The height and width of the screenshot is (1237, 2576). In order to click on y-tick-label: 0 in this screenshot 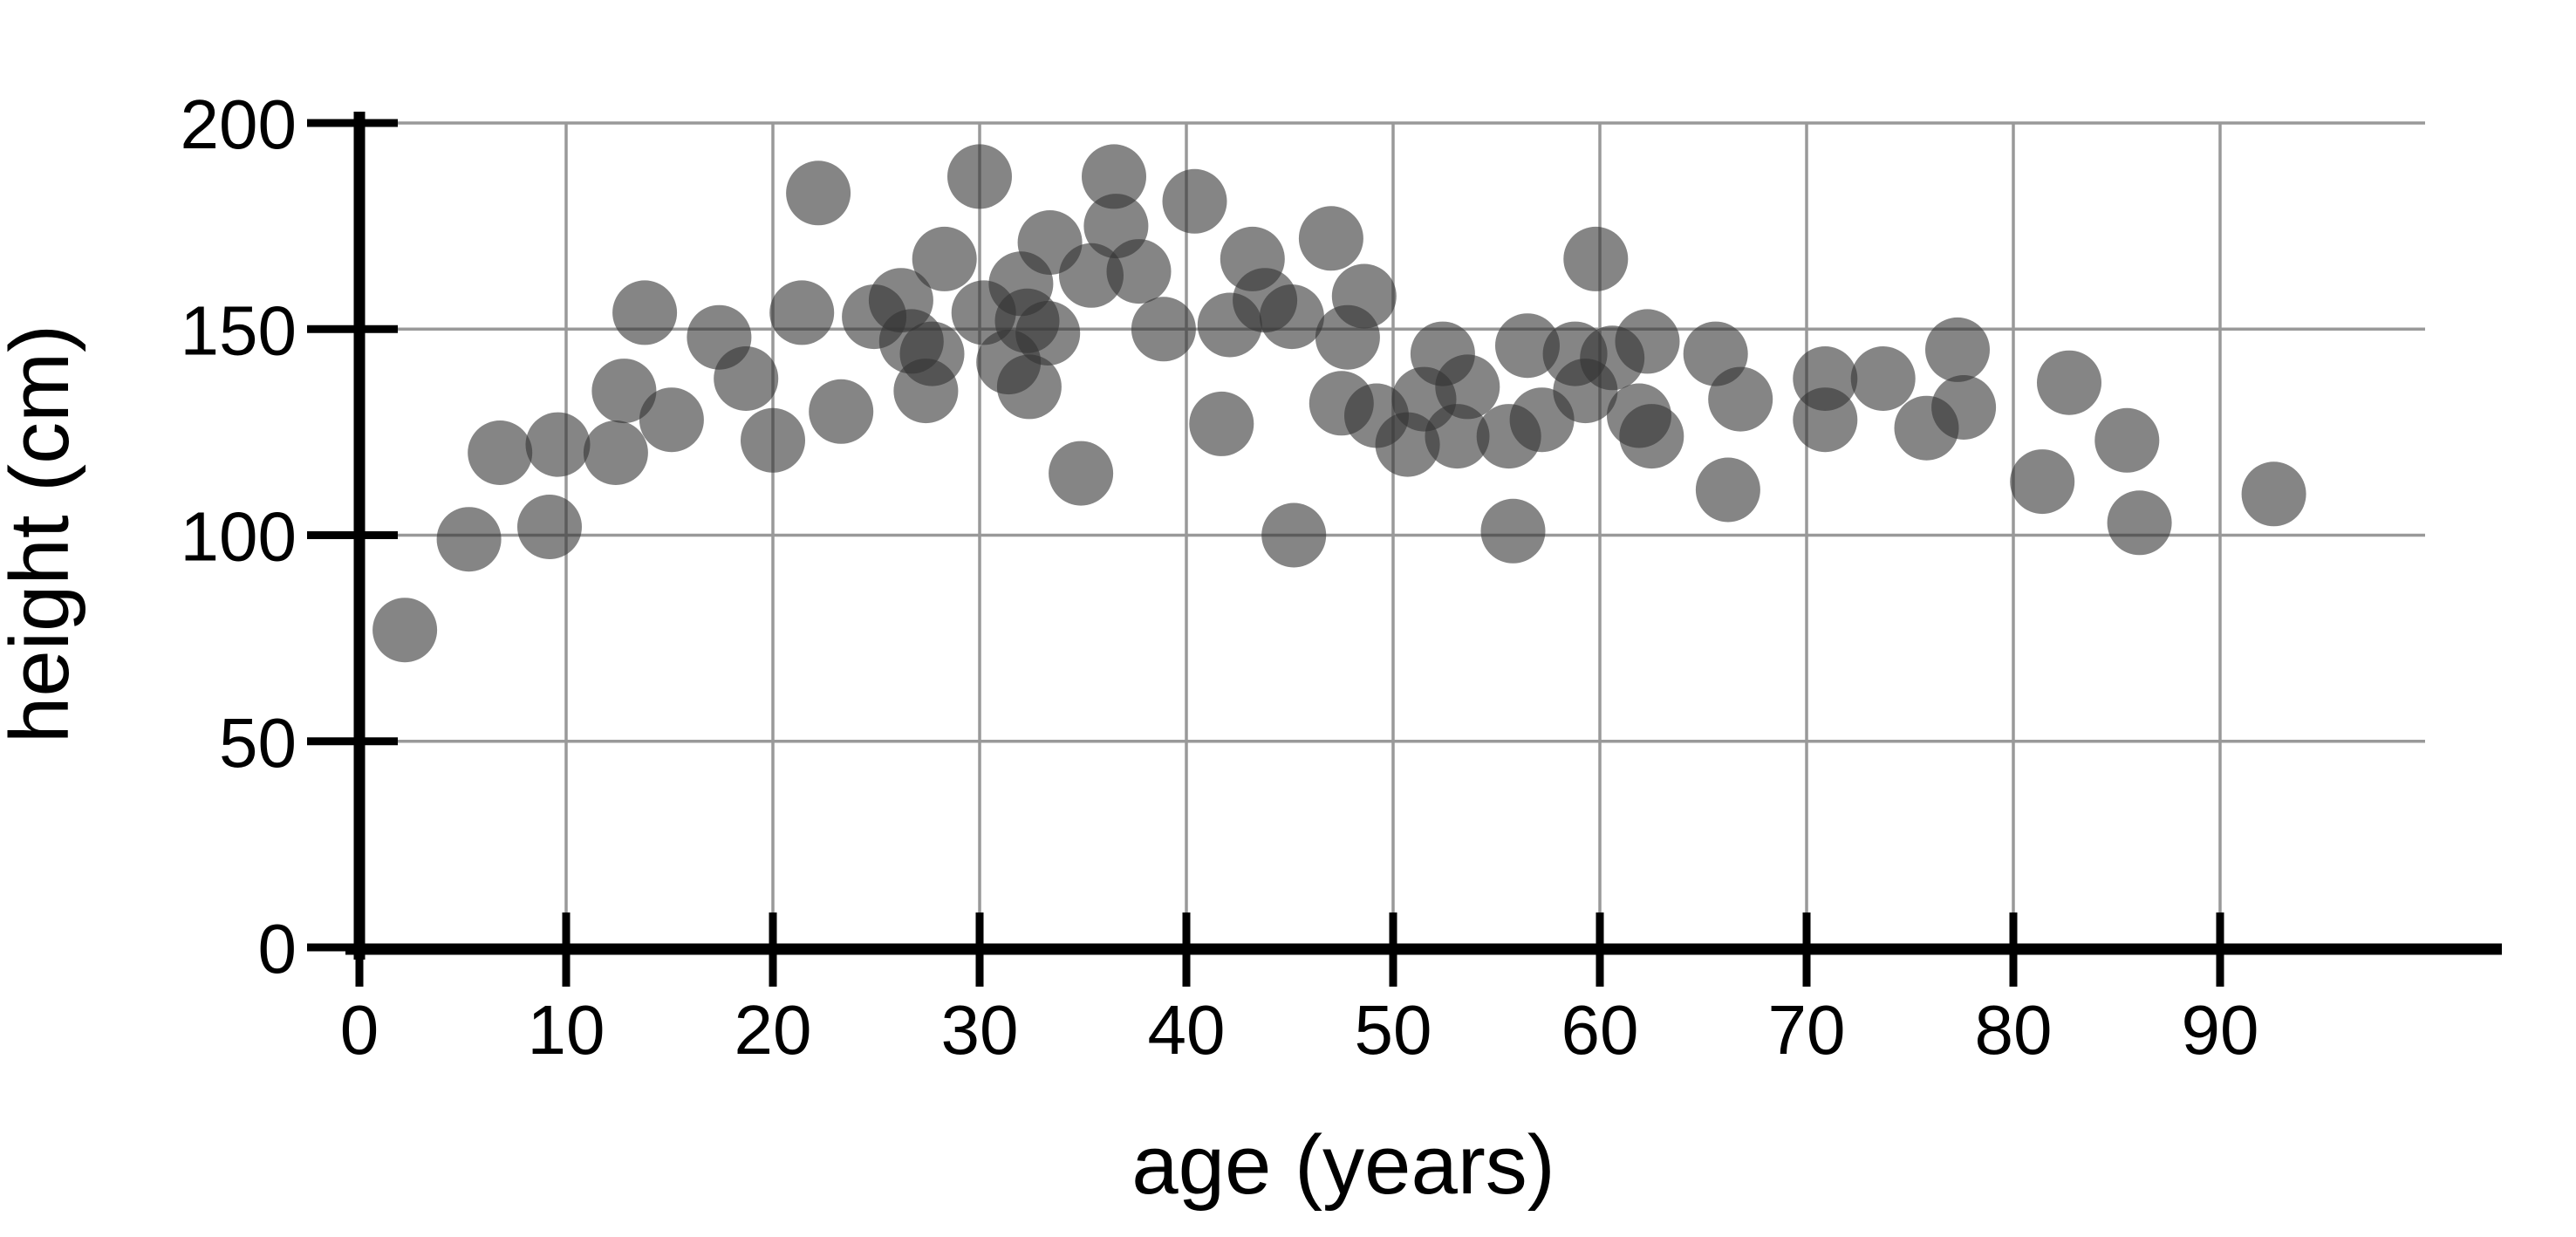, I will do `click(277, 949)`.